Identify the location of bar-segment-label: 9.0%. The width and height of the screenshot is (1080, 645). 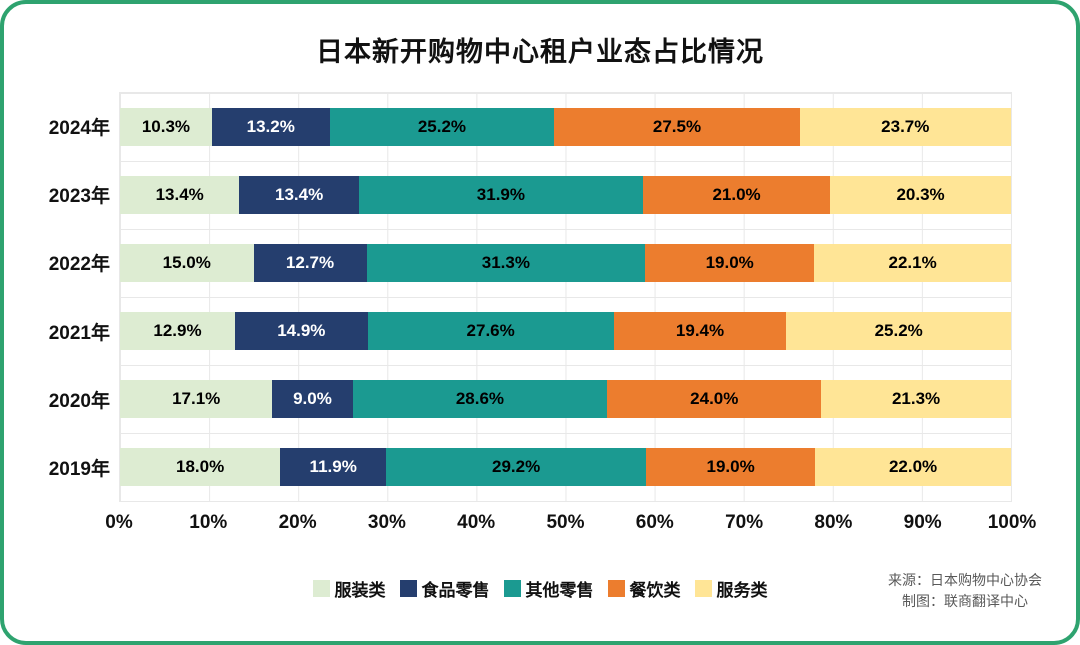
(312, 398).